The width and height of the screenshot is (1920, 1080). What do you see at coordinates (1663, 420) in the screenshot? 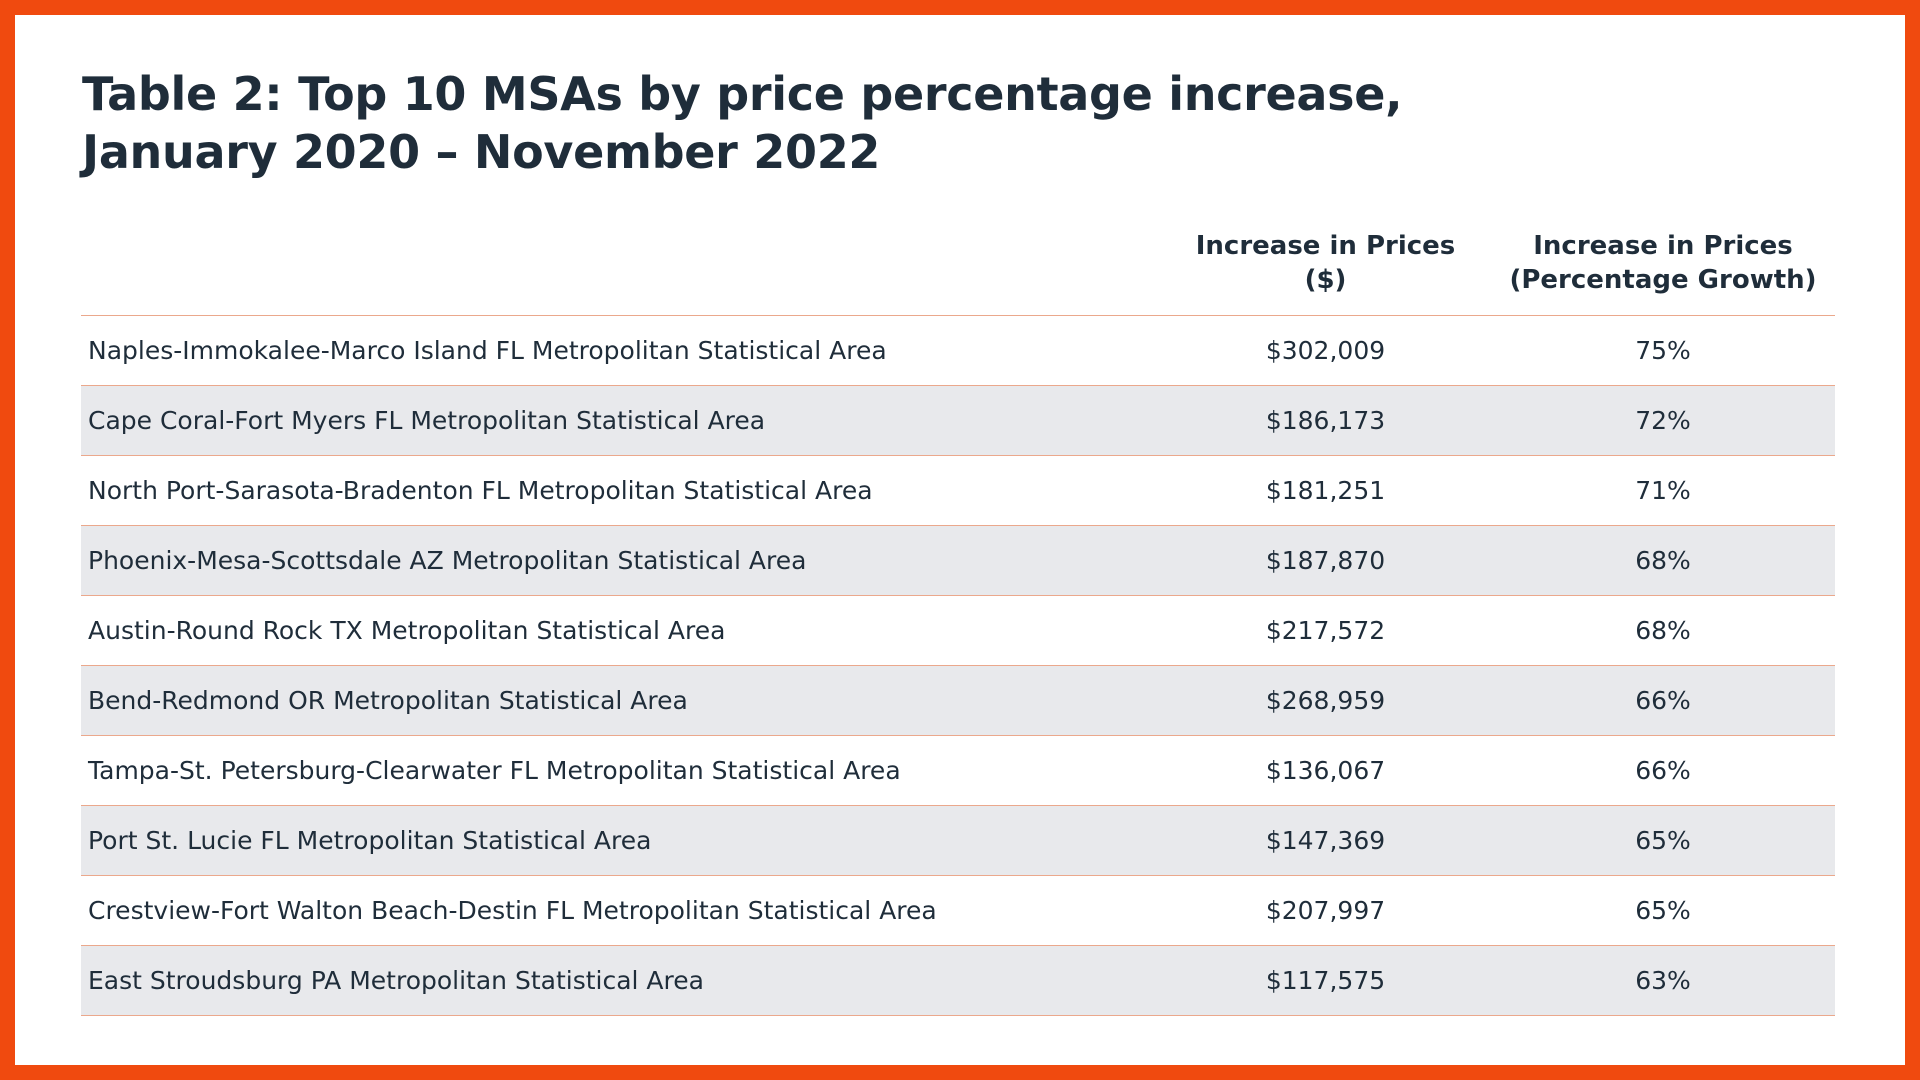
I see `price-increase-percent-cell: 72%` at bounding box center [1663, 420].